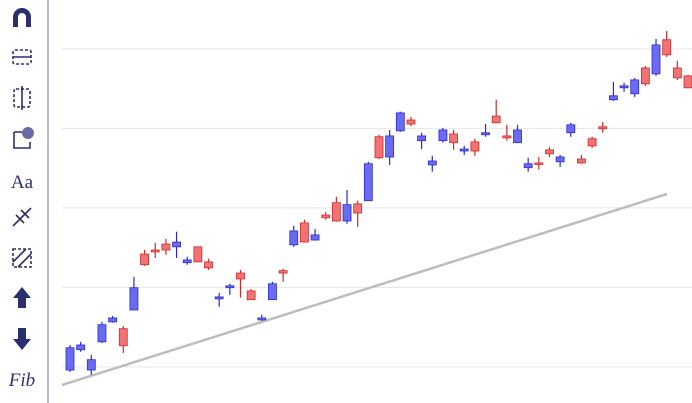 Image resolution: width=692 pixels, height=403 pixels. Describe the element at coordinates (22, 17) in the screenshot. I see `magnet-tool` at that location.